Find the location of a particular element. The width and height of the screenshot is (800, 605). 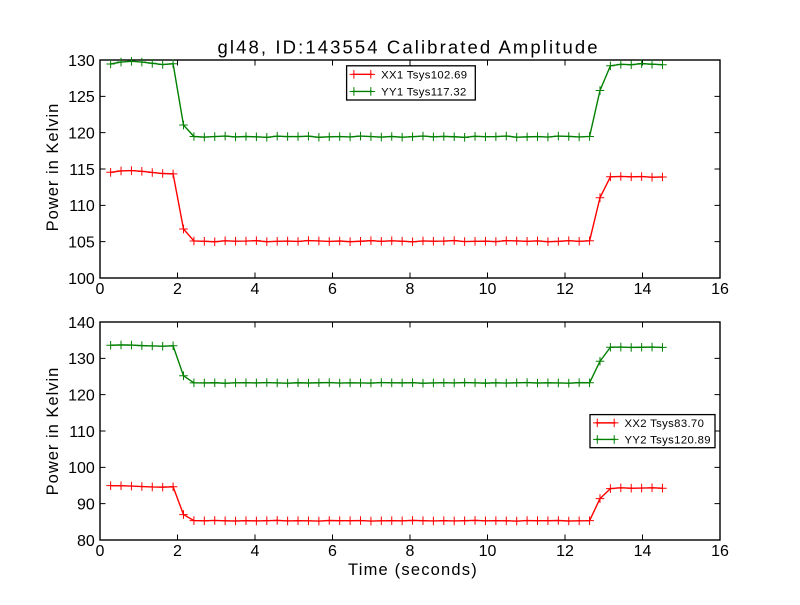

svg-text:gl48, ID:143554 Calibrated Amp: gl48, ID:143554 Calibrated Amplitude is located at coordinates (409, 46).